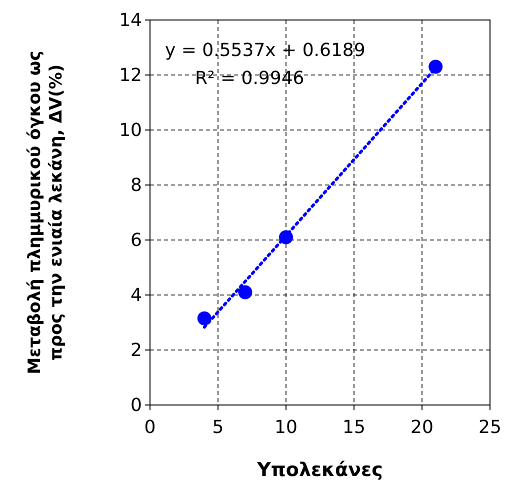 This screenshot has width=514, height=488. What do you see at coordinates (136, 185) in the screenshot?
I see `y-tick-label: 8` at bounding box center [136, 185].